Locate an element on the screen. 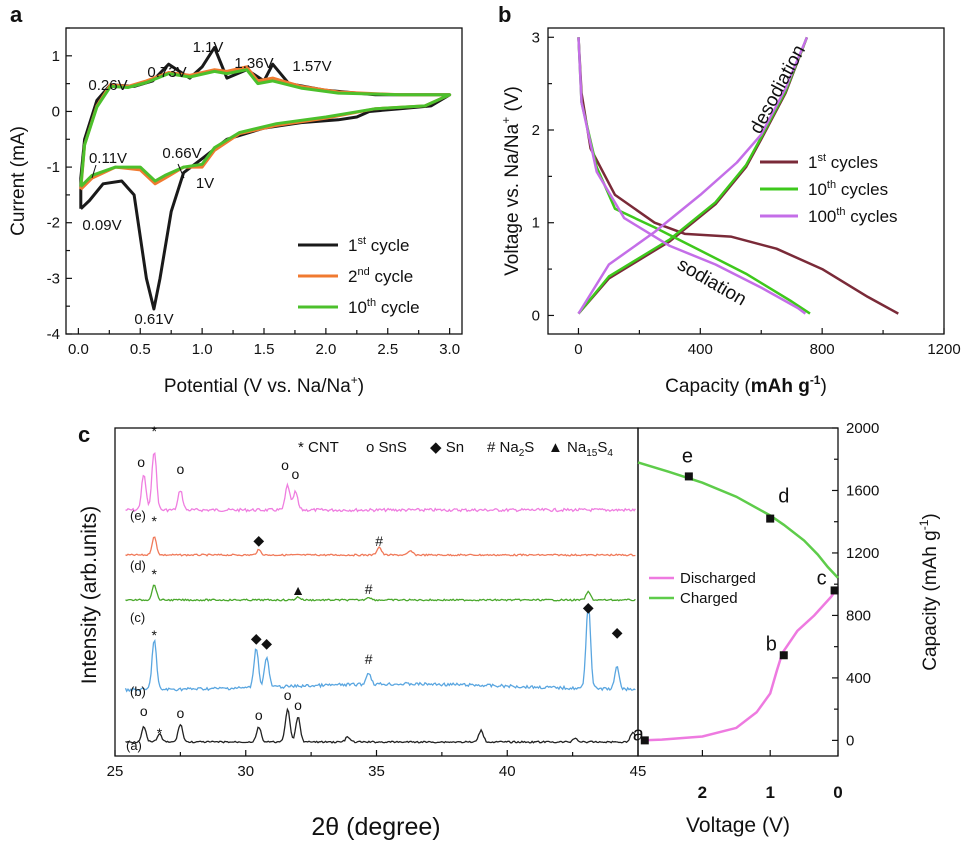 The image size is (975, 844). panel-c-right-legend-label: Charged is located at coordinates (709, 598).